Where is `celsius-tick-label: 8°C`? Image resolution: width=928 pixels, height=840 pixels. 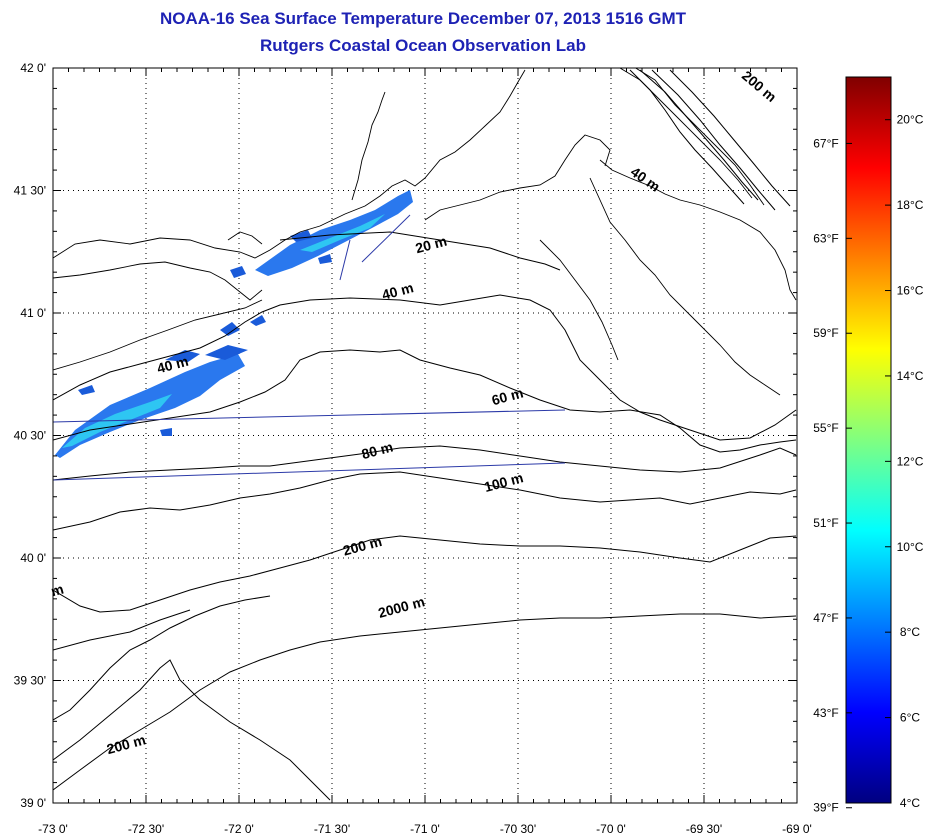 celsius-tick-label: 8°C is located at coordinates (910, 632).